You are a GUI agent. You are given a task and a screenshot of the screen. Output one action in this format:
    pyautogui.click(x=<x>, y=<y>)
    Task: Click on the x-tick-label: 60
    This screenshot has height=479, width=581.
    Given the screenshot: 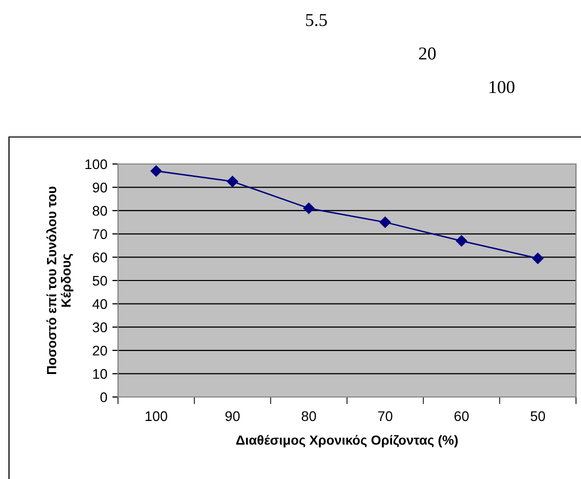 What is the action you would take?
    pyautogui.click(x=461, y=416)
    